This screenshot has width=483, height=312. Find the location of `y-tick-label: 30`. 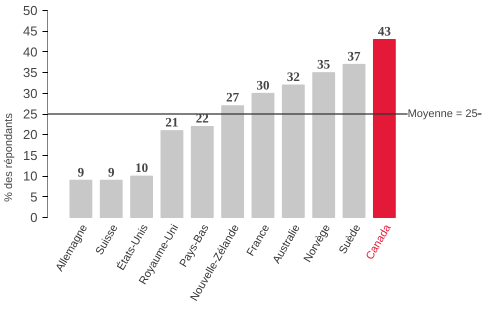

y-tick-label: 30 is located at coordinates (30, 93).